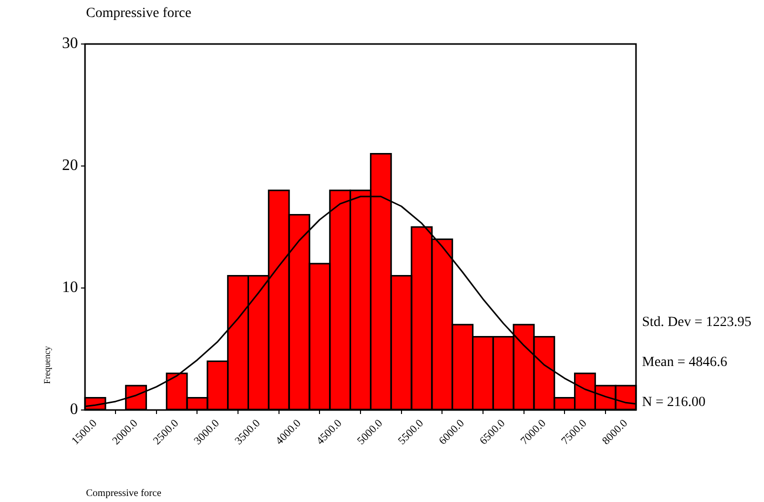  Describe the element at coordinates (697, 323) in the screenshot. I see `text: Std. Dev = 1223.95` at that location.